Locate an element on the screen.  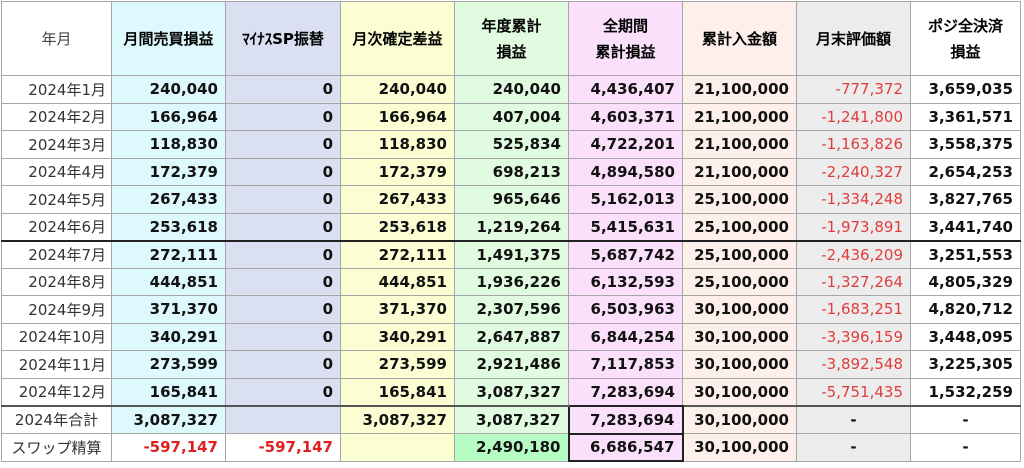
cell-yearly-cumulative-pnl: 2,647,887 is located at coordinates (511, 336).